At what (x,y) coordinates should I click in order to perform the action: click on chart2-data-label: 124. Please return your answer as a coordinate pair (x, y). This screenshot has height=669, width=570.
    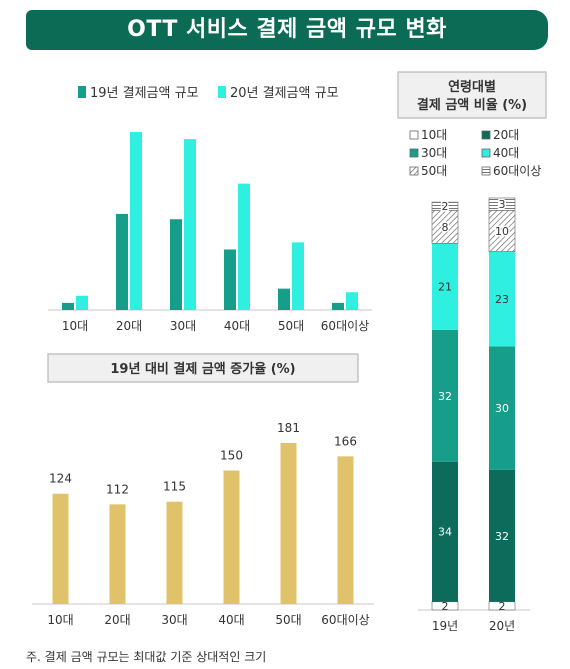
    Looking at the image, I should click on (60, 479).